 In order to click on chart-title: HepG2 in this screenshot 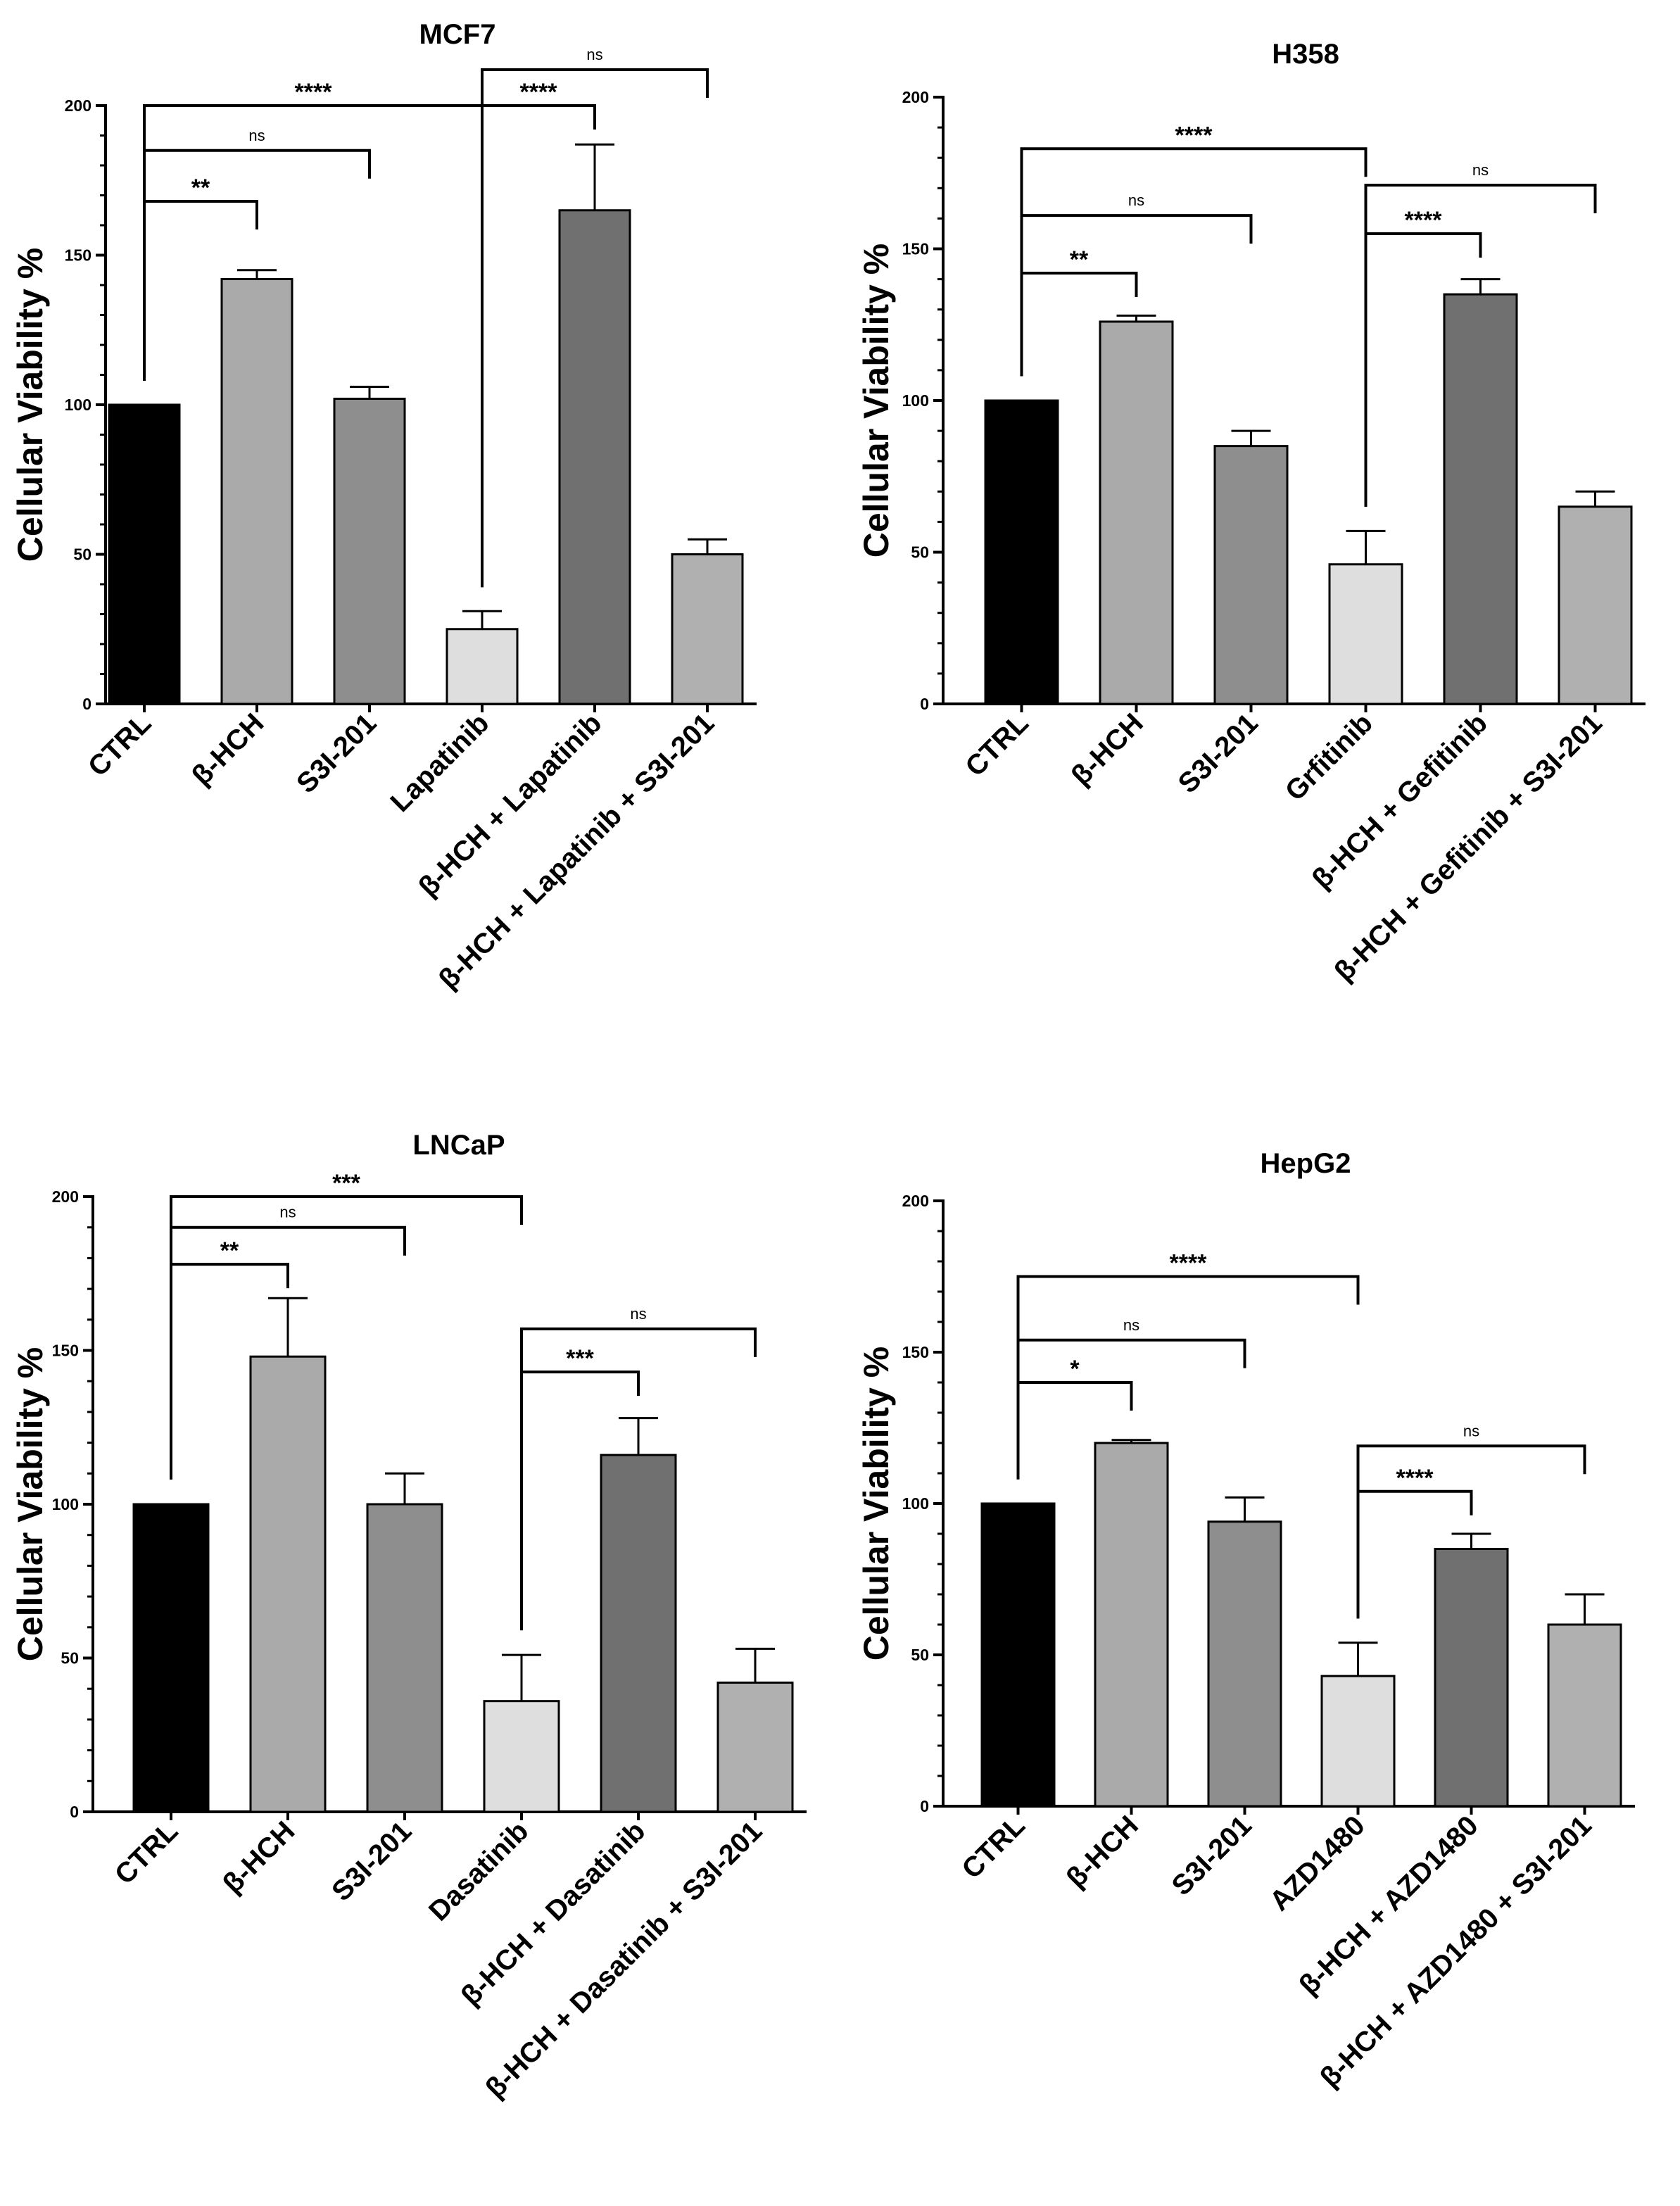, I will do `click(1306, 1163)`.